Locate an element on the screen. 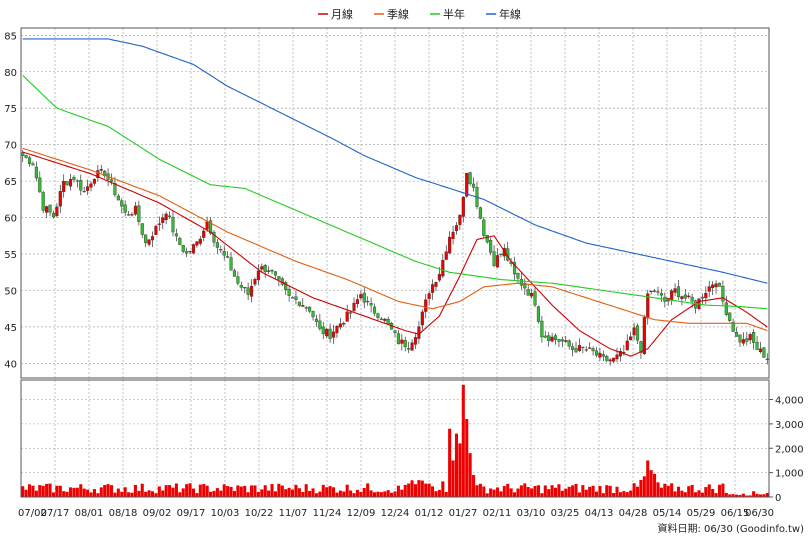  volume-axis: 0 1,000 2,000 3,000 4,000 is located at coordinates (786, 450).